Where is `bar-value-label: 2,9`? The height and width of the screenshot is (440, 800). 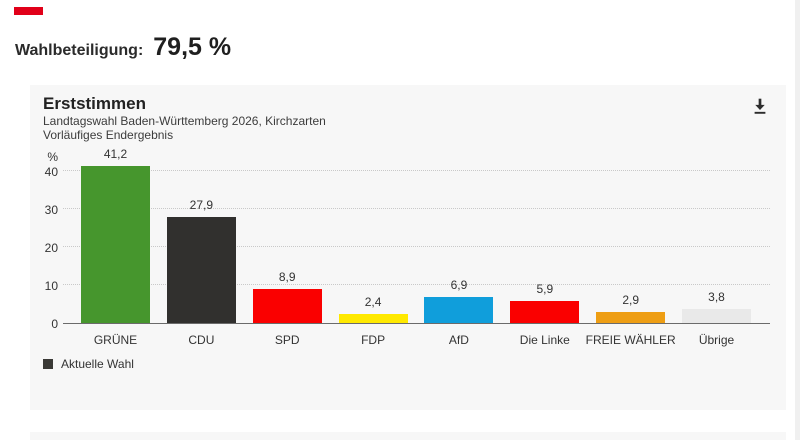
bar-value-label: 2,9 is located at coordinates (630, 299).